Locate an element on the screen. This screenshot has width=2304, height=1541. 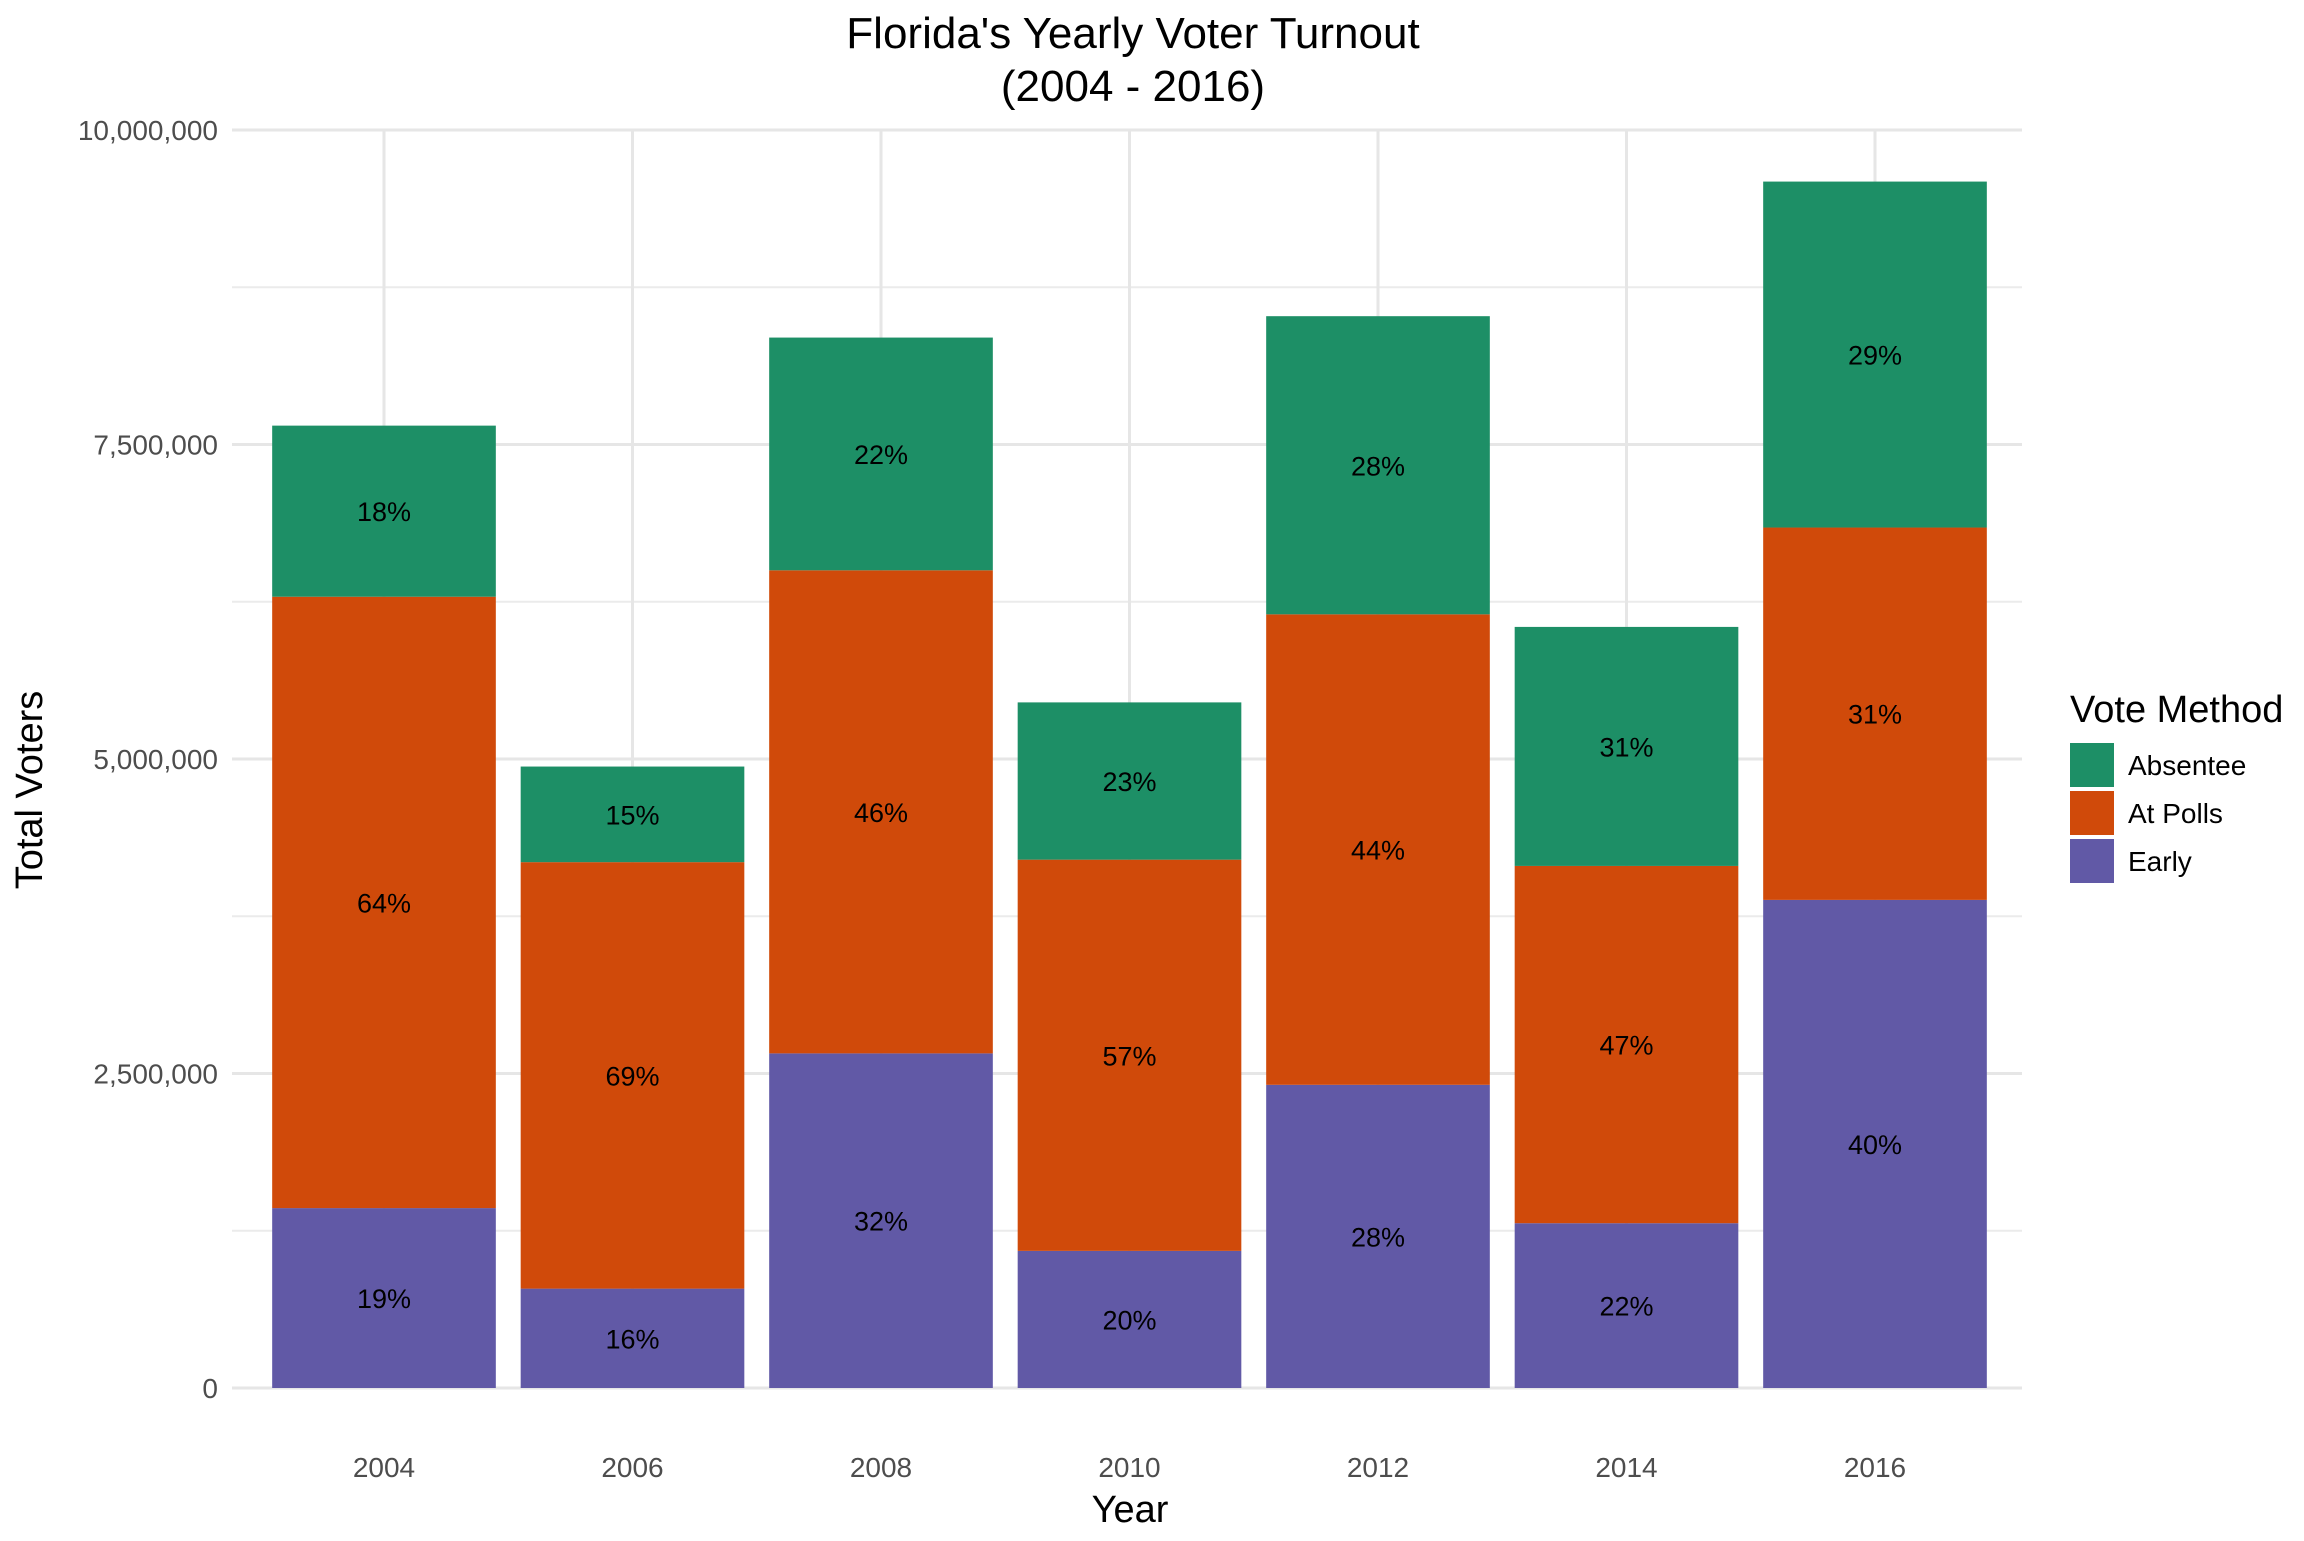
bar-early-2008 is located at coordinates (881, 1220).